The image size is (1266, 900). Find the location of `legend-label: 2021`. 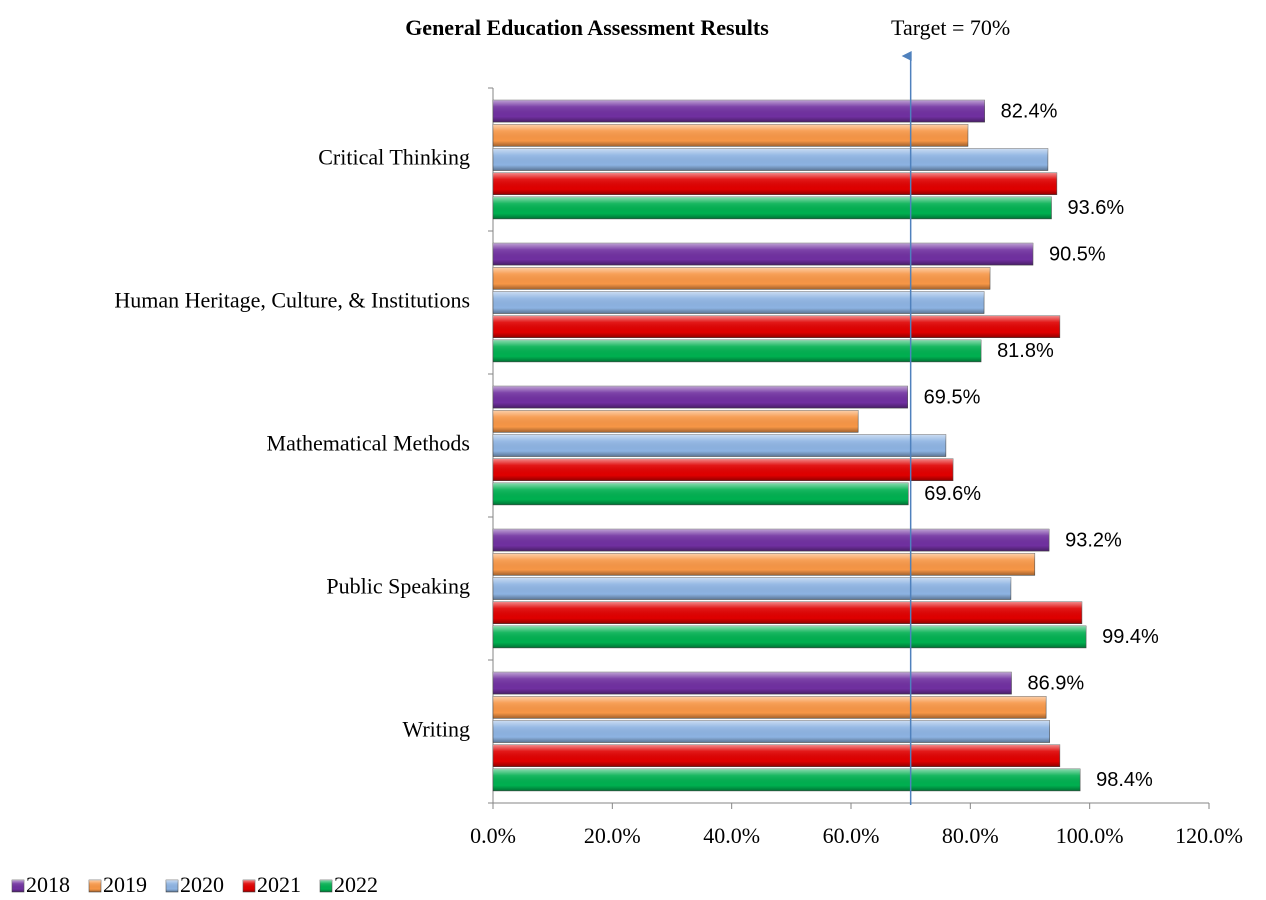

legend-label: 2021 is located at coordinates (279, 884).